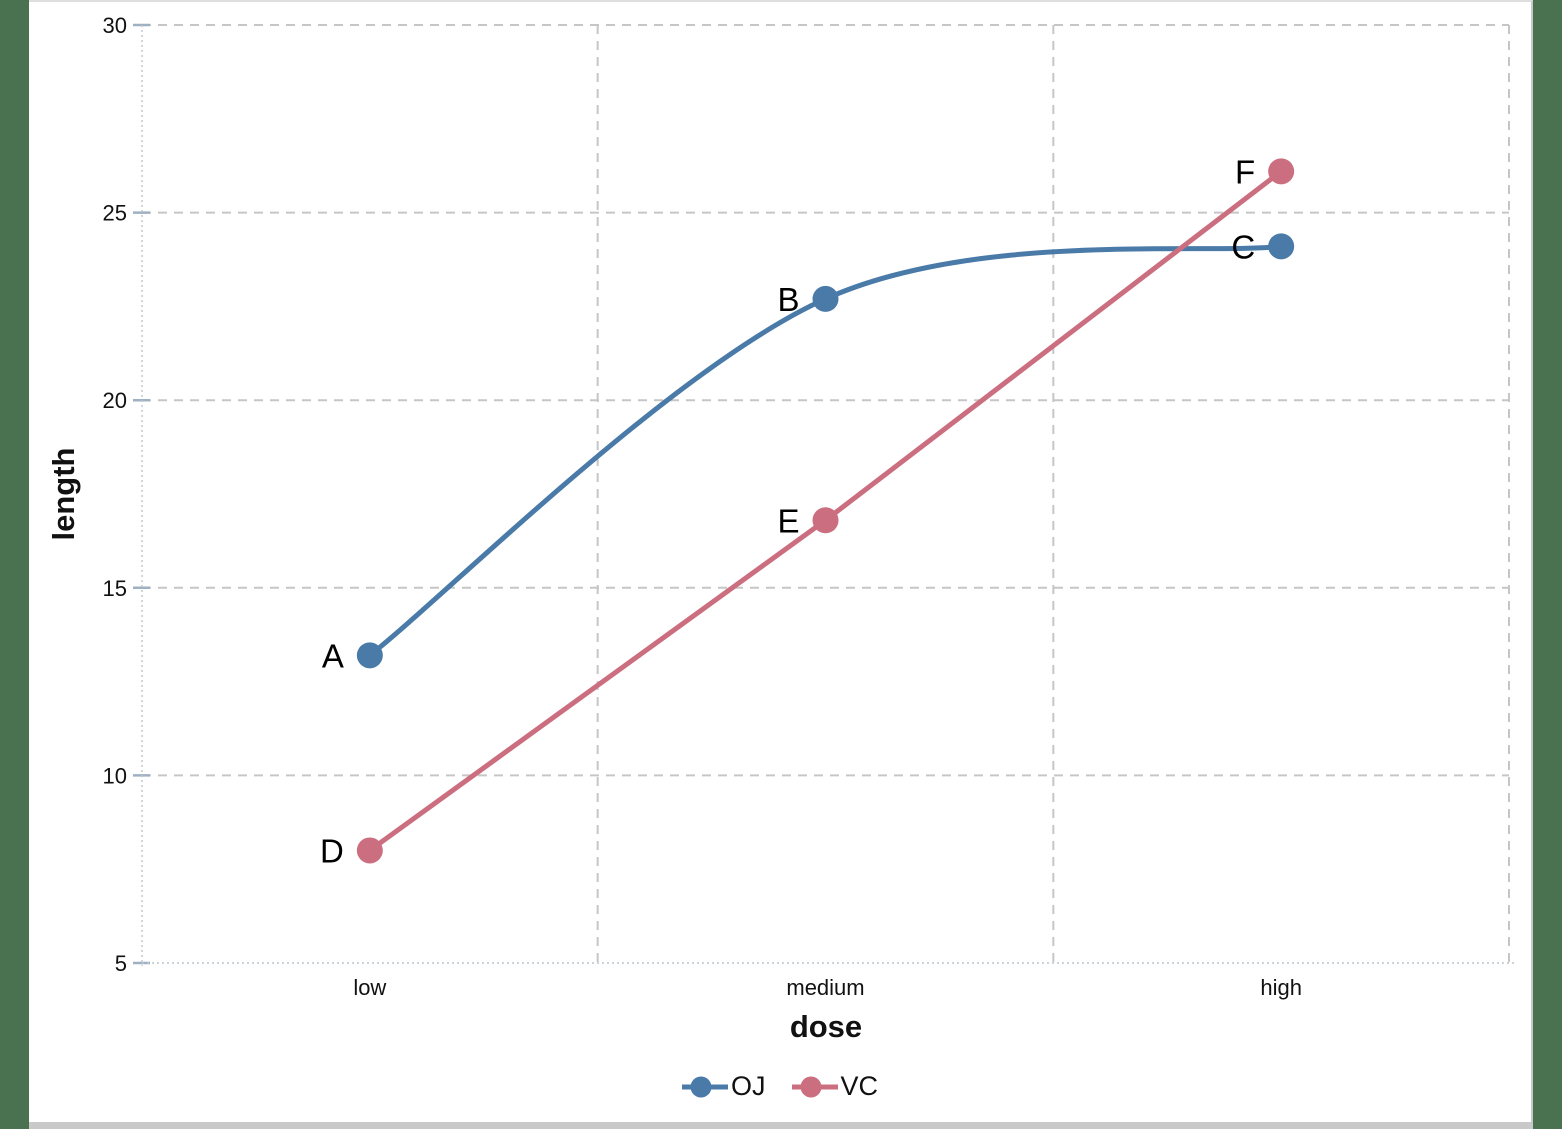  What do you see at coordinates (63, 494) in the screenshot?
I see `y-axis-title: length` at bounding box center [63, 494].